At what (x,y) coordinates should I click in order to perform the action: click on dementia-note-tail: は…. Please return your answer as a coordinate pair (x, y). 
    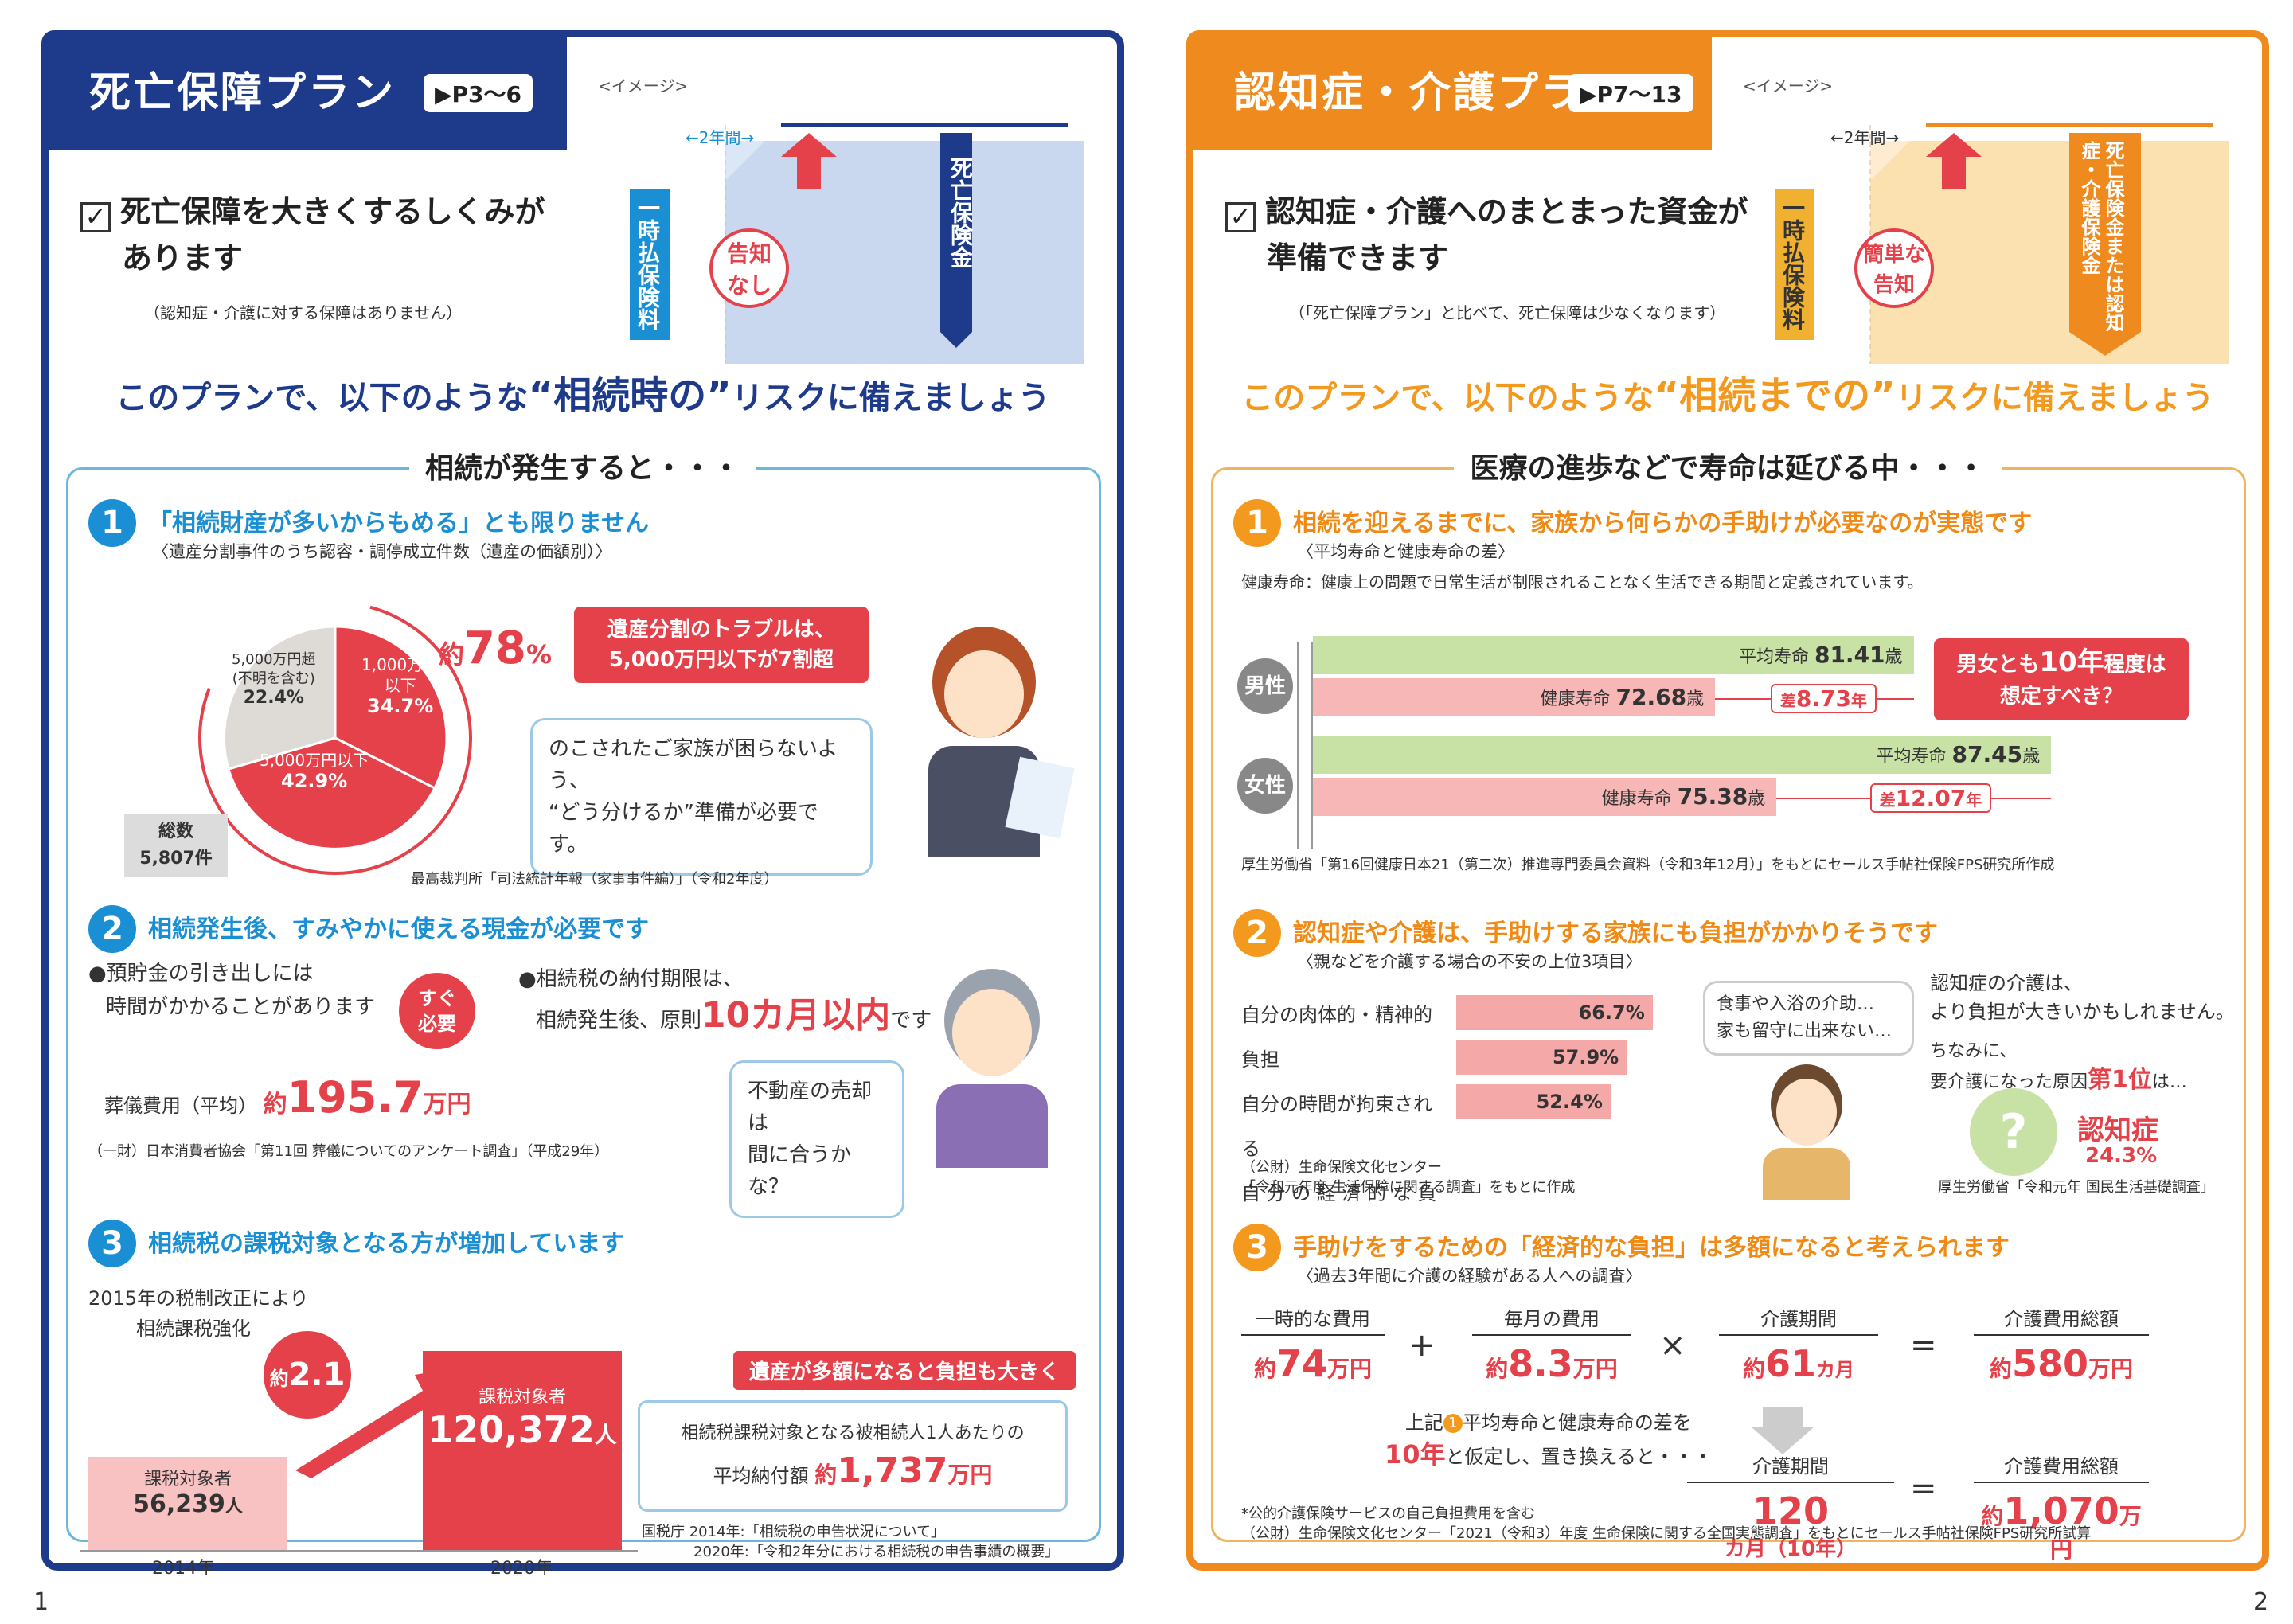
    Looking at the image, I should click on (2169, 1082).